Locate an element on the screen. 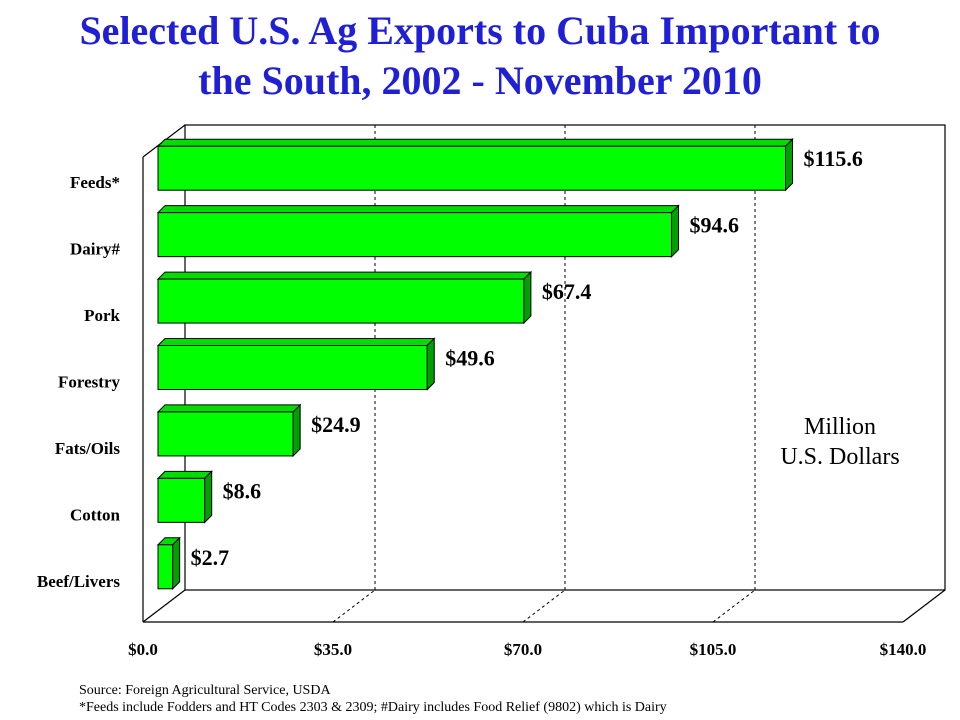 The image size is (960, 720). category-label: Feeds* is located at coordinates (95, 182).